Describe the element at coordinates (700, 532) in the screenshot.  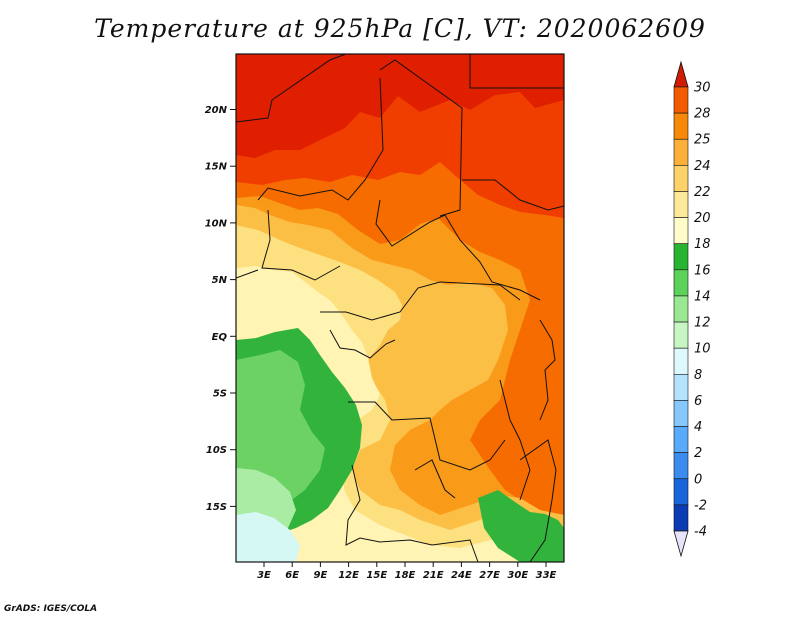
I see `colorbar-label: -4` at that location.